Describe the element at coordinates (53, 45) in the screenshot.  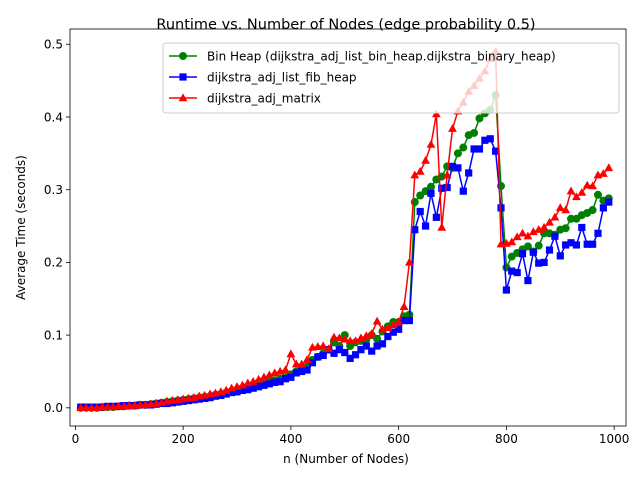
I see `y-tick-label: 0.5` at that location.